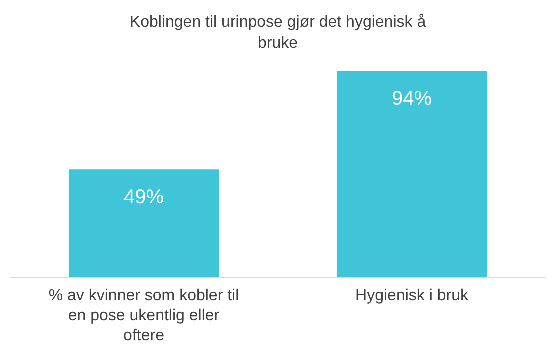 This screenshot has height=349, width=556. What do you see at coordinates (413, 296) in the screenshot?
I see `x-tick-label: Hygienisk i bruk` at bounding box center [413, 296].